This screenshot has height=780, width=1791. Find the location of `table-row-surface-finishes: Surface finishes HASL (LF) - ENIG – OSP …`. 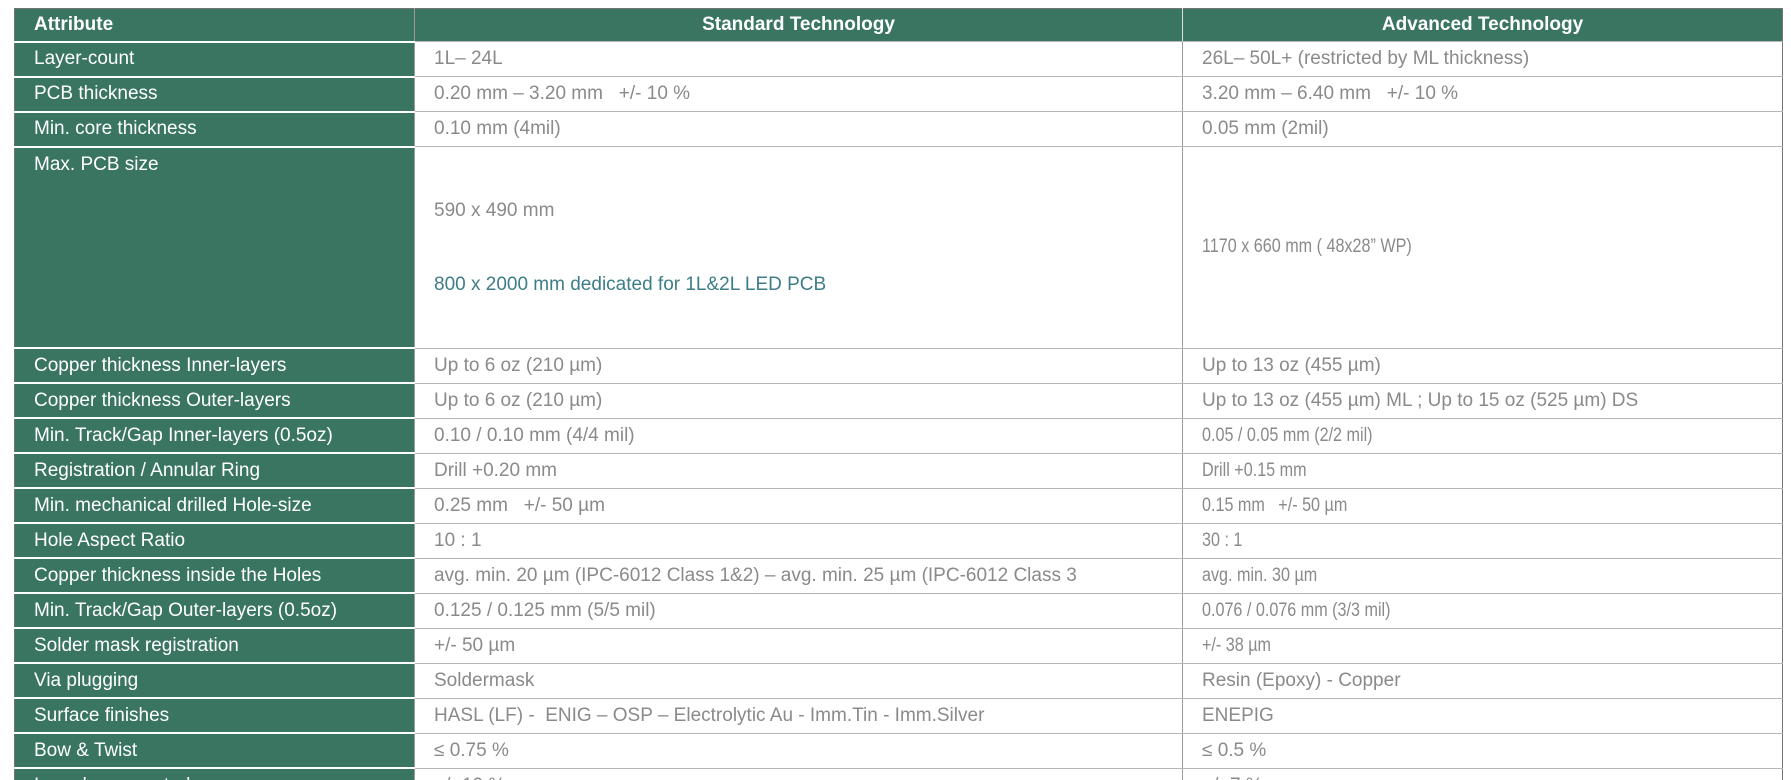

table-row-surface-finishes: Surface finishes HASL (LF) - ENIG – OSP … is located at coordinates (898, 716).